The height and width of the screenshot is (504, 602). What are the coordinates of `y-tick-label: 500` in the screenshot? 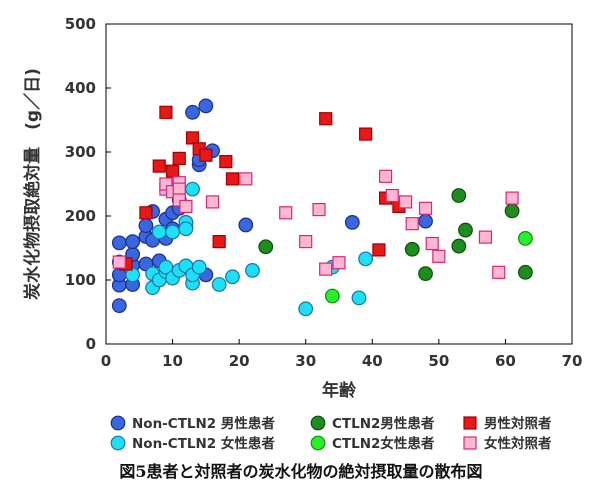 It's located at (80, 24).